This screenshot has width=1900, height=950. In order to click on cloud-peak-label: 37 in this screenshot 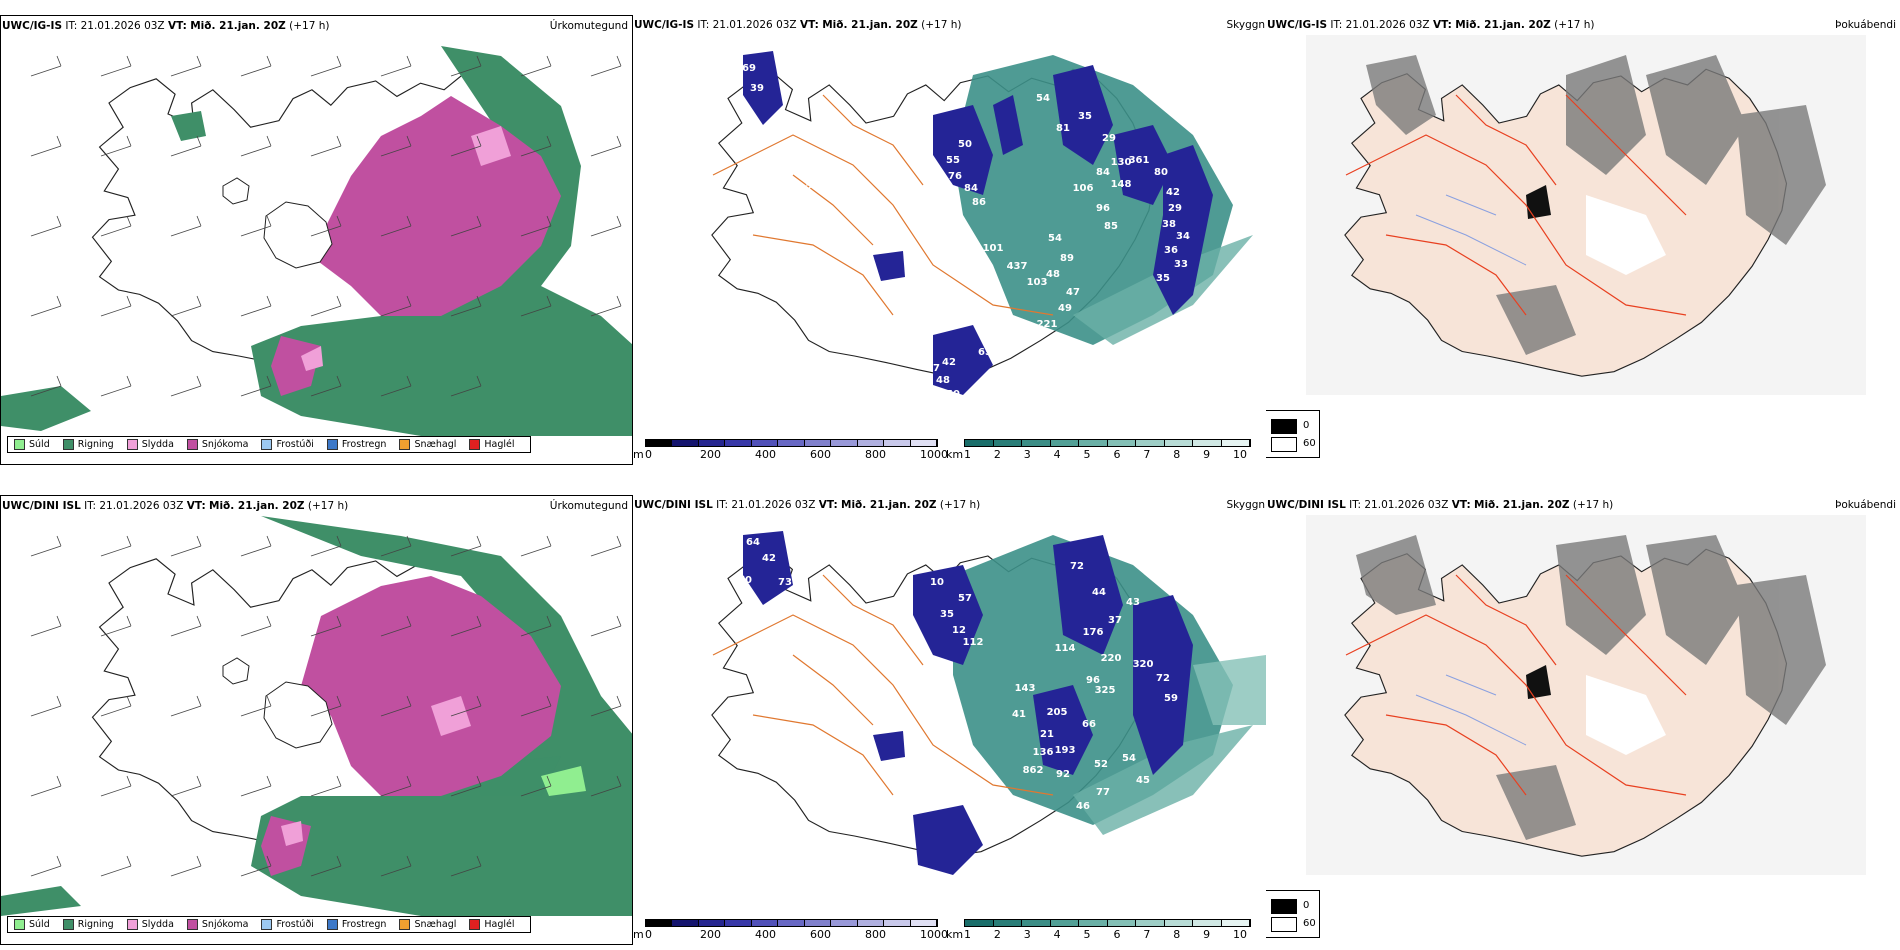, I will do `click(1115, 620)`.